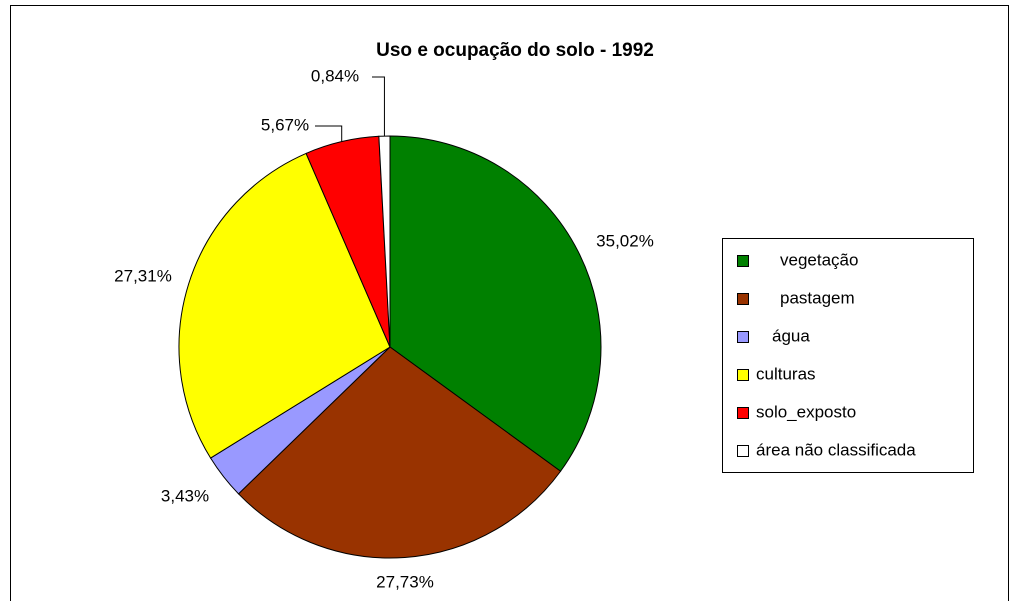 This screenshot has width=1017, height=601. What do you see at coordinates (285, 124) in the screenshot?
I see `data-label: 5,67%` at bounding box center [285, 124].